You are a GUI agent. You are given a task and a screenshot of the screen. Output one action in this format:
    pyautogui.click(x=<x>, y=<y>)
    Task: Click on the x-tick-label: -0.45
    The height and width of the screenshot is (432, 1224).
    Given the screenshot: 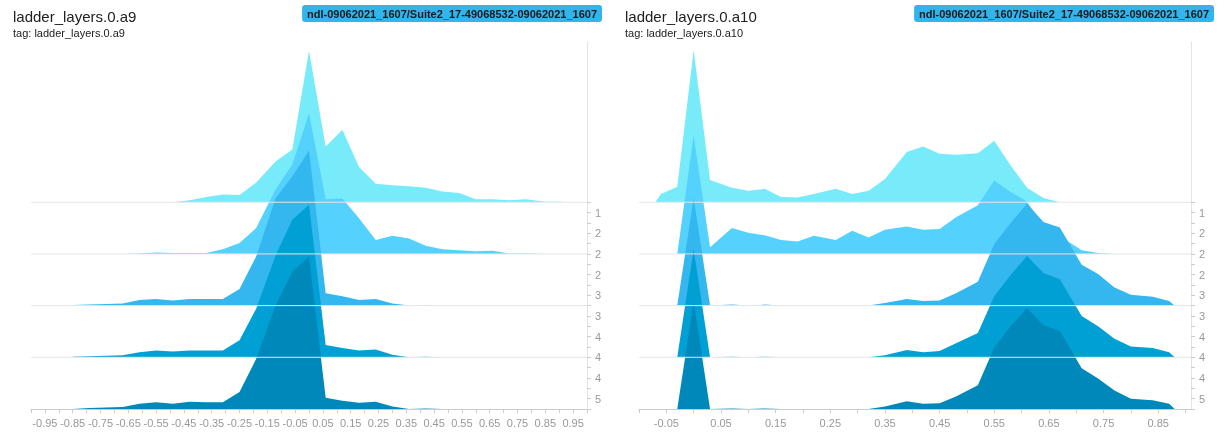 What is the action you would take?
    pyautogui.click(x=184, y=422)
    